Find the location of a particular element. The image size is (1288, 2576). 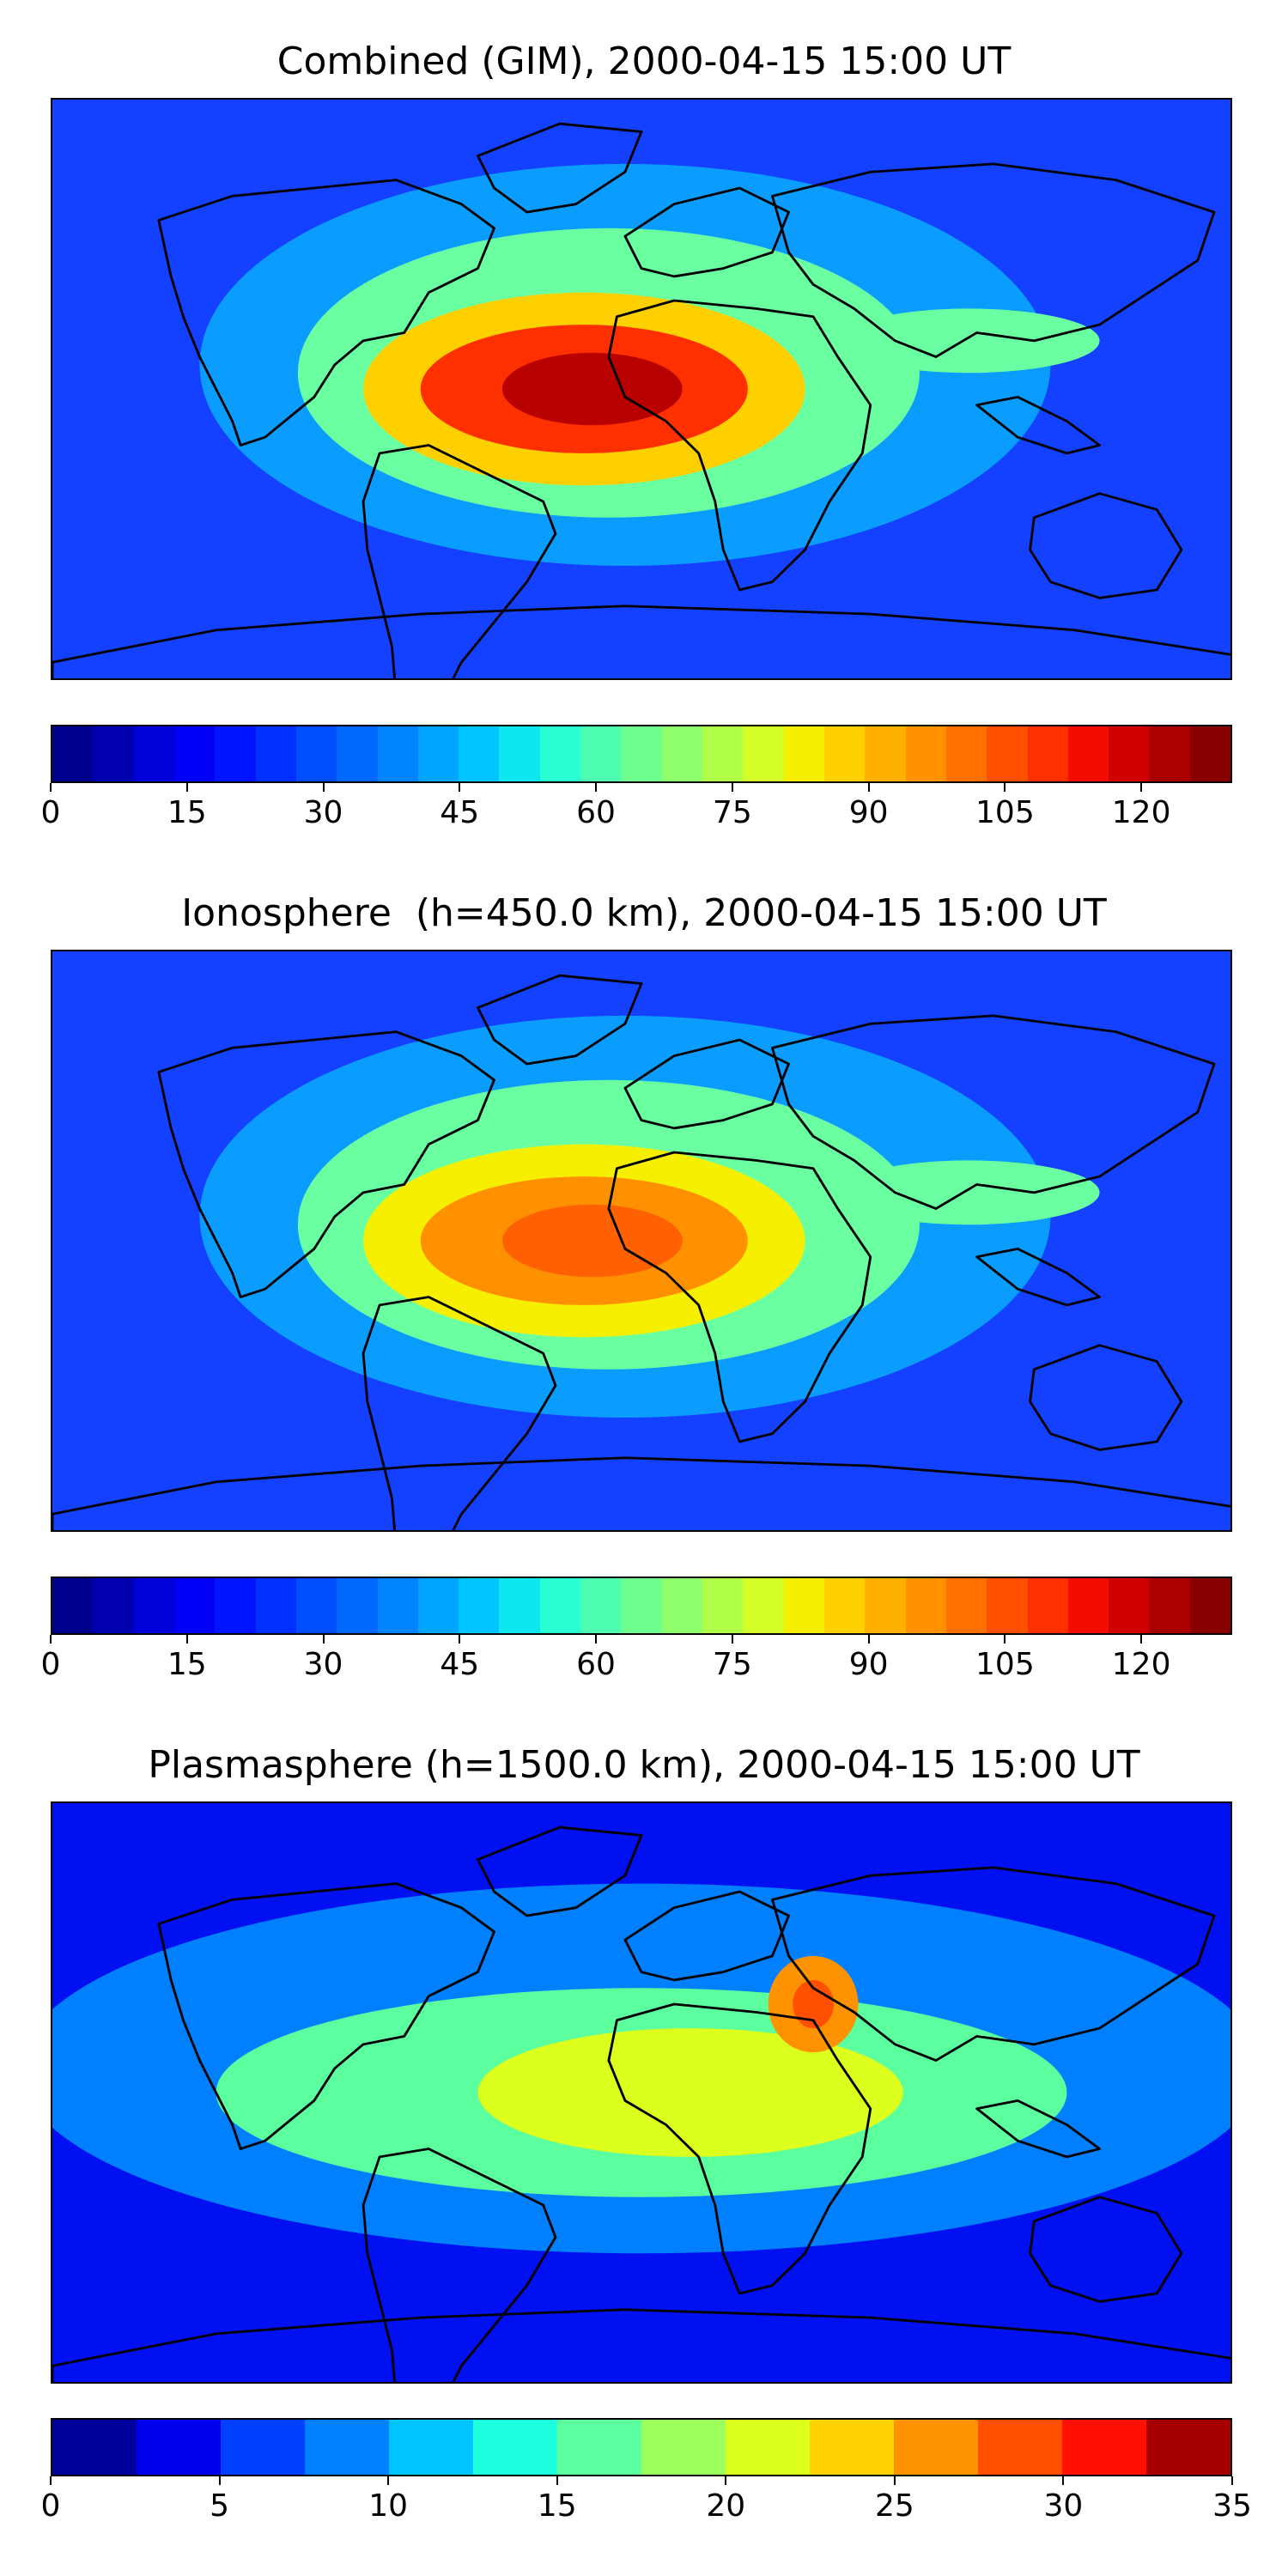

colorbar-ticks-ionosphere: 0 15 30 45 60 75 90 105 120 is located at coordinates (636, 1660).